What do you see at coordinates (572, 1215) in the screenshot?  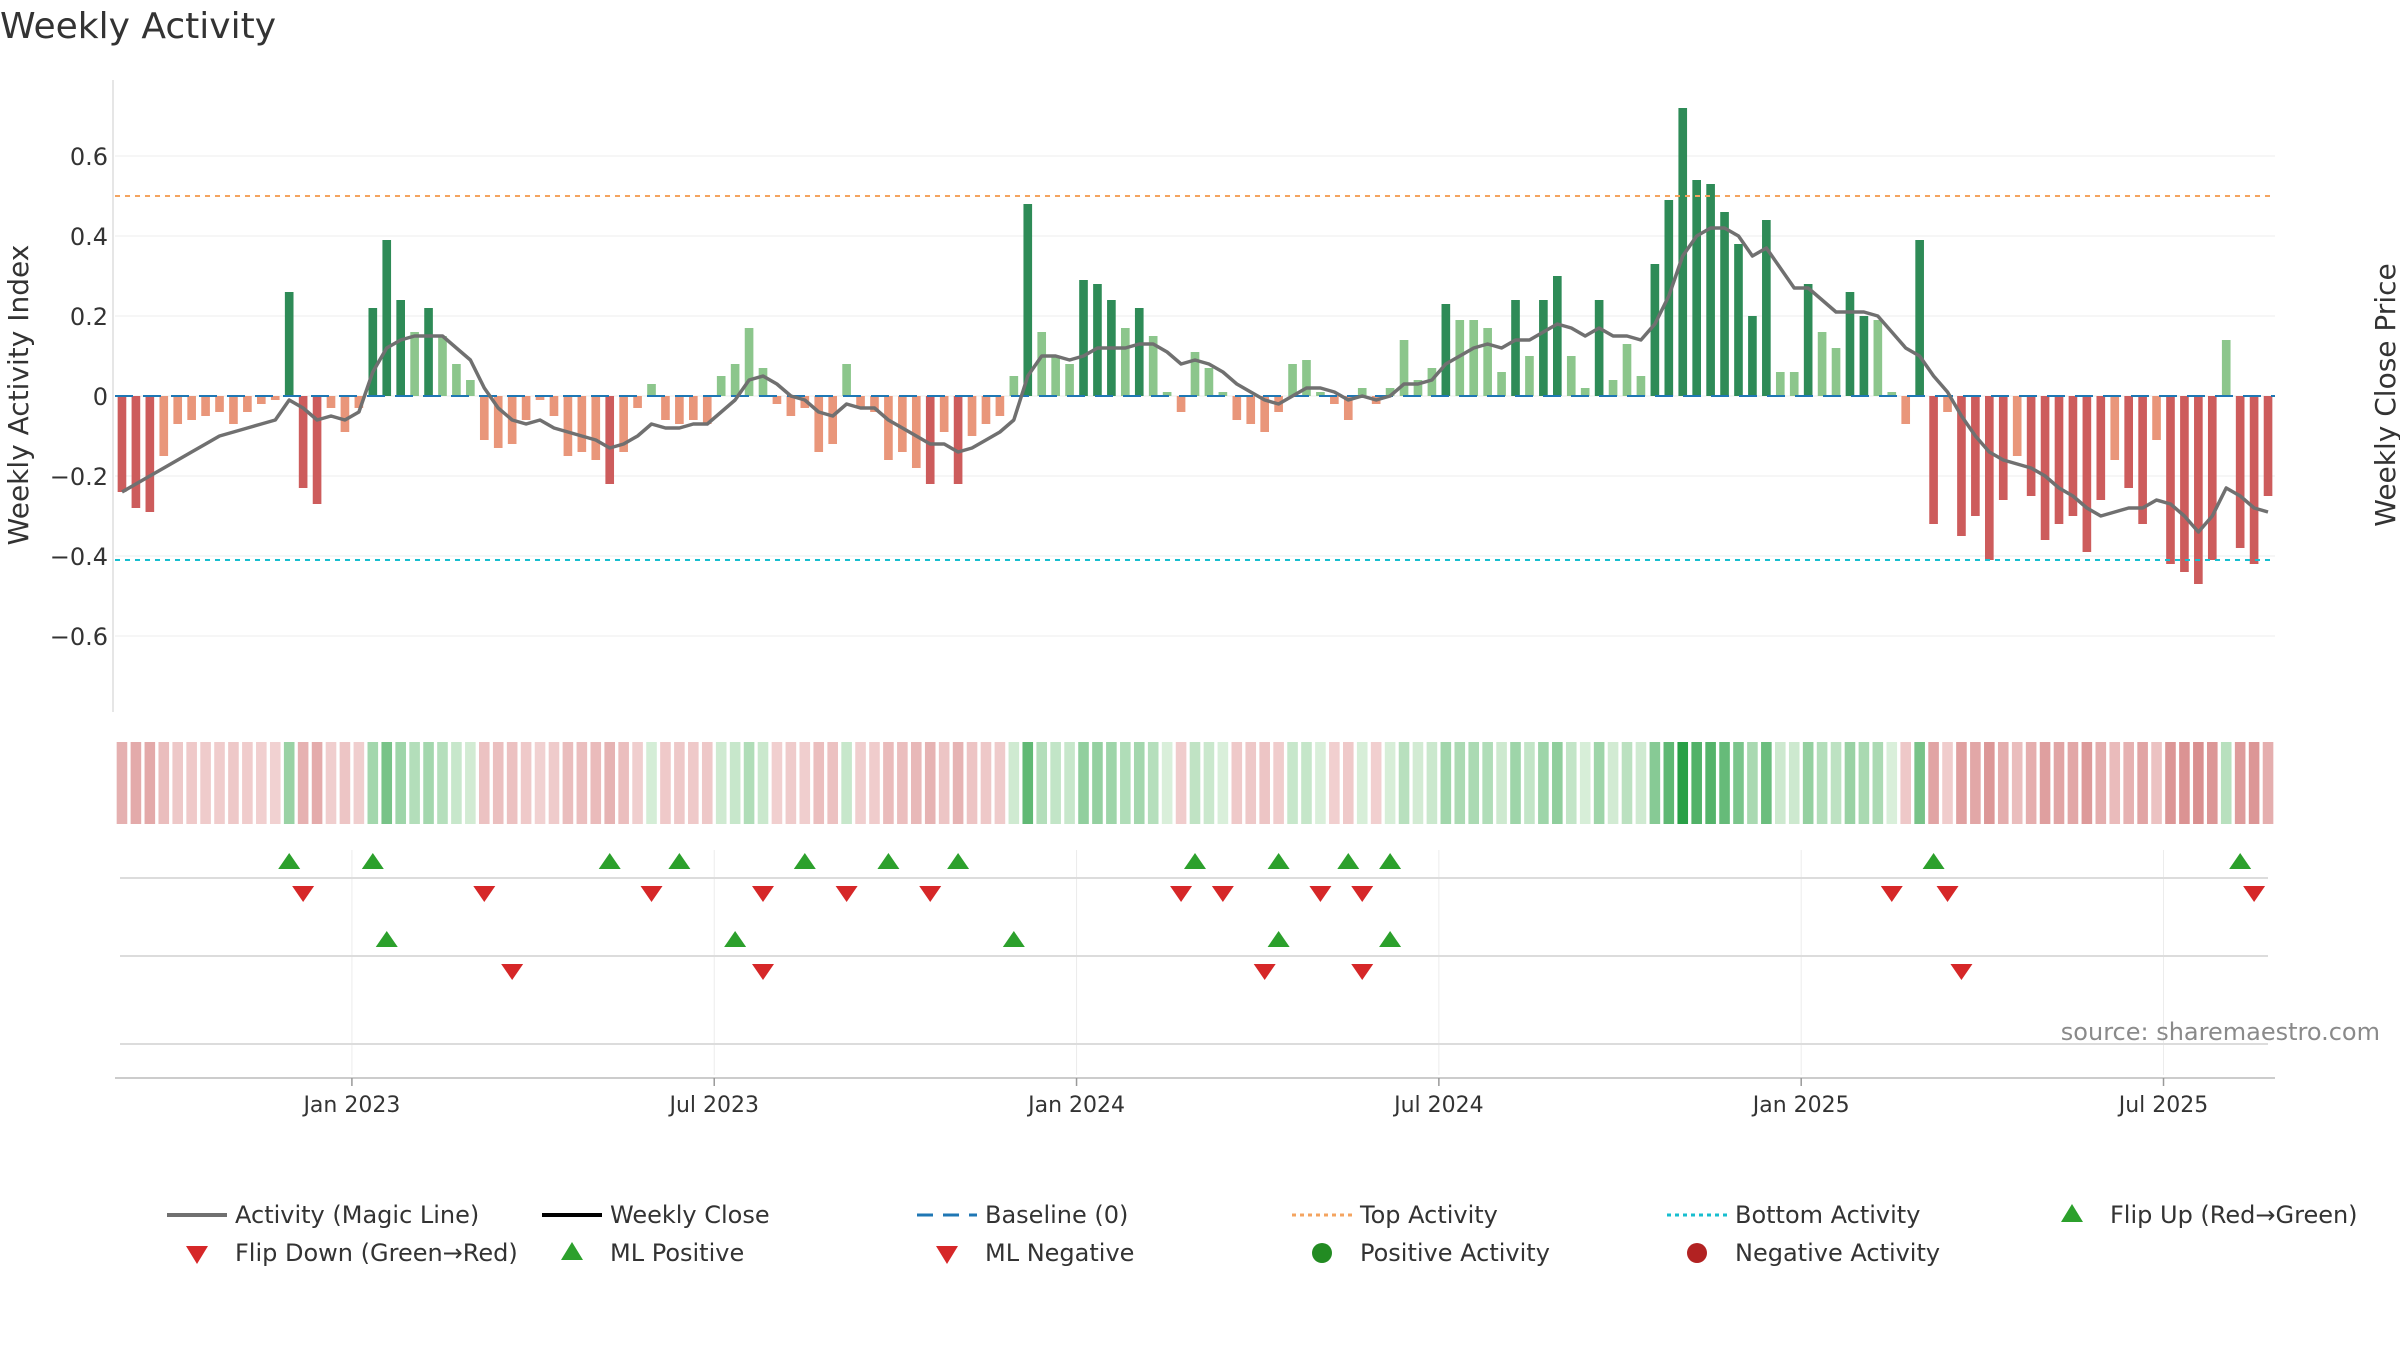 I see `close-line-legend-icon` at bounding box center [572, 1215].